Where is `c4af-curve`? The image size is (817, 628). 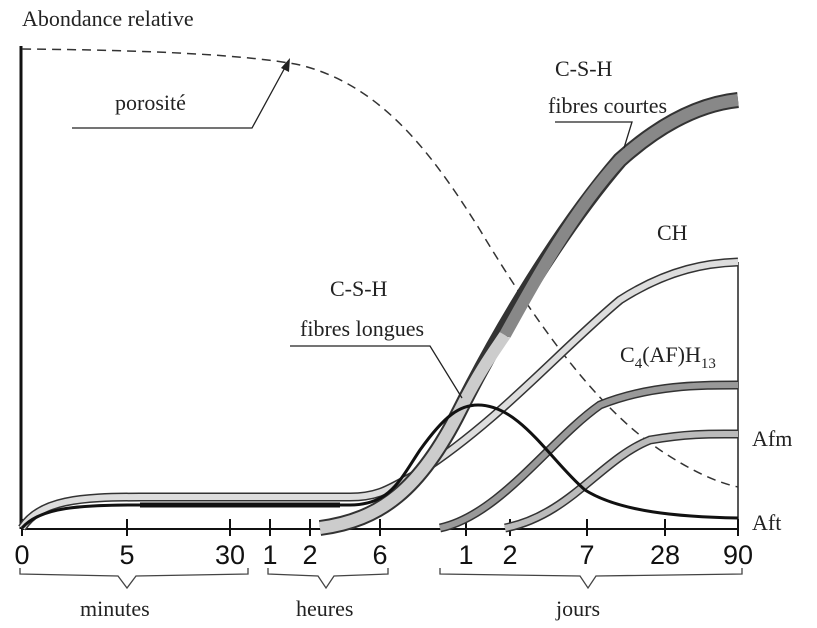
c4af-curve is located at coordinates (589, 456).